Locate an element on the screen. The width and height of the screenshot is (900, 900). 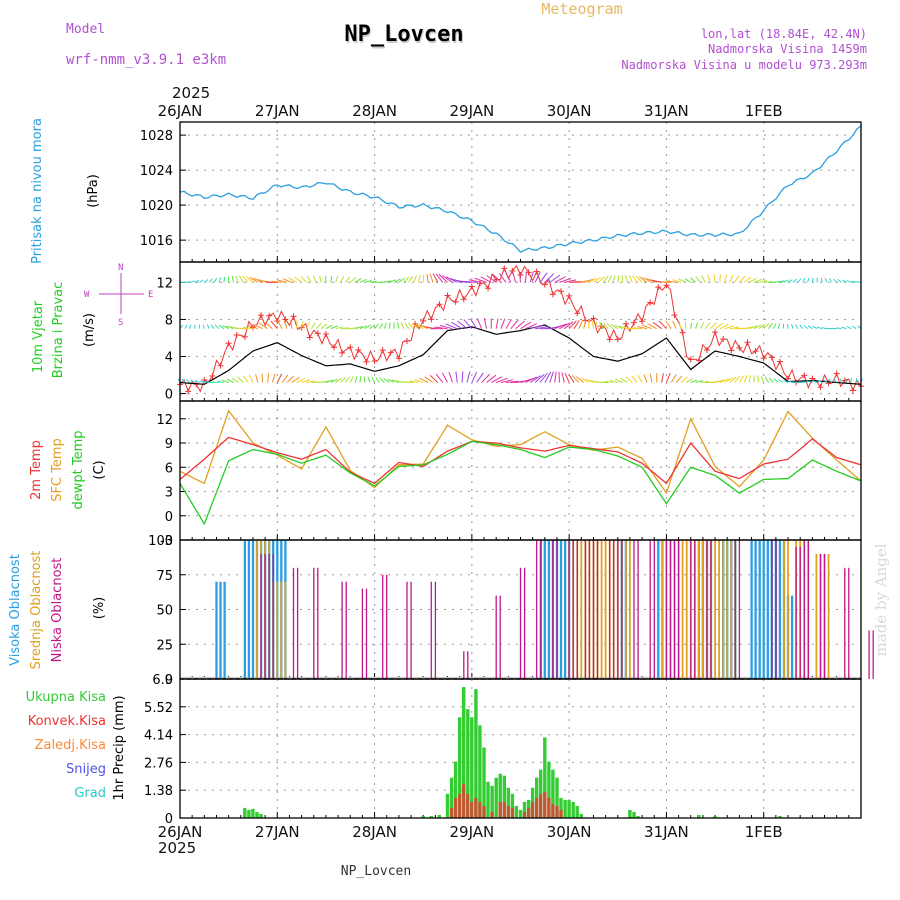
station-title-shadow: NP_Lovcen is located at coordinates (404, 36).